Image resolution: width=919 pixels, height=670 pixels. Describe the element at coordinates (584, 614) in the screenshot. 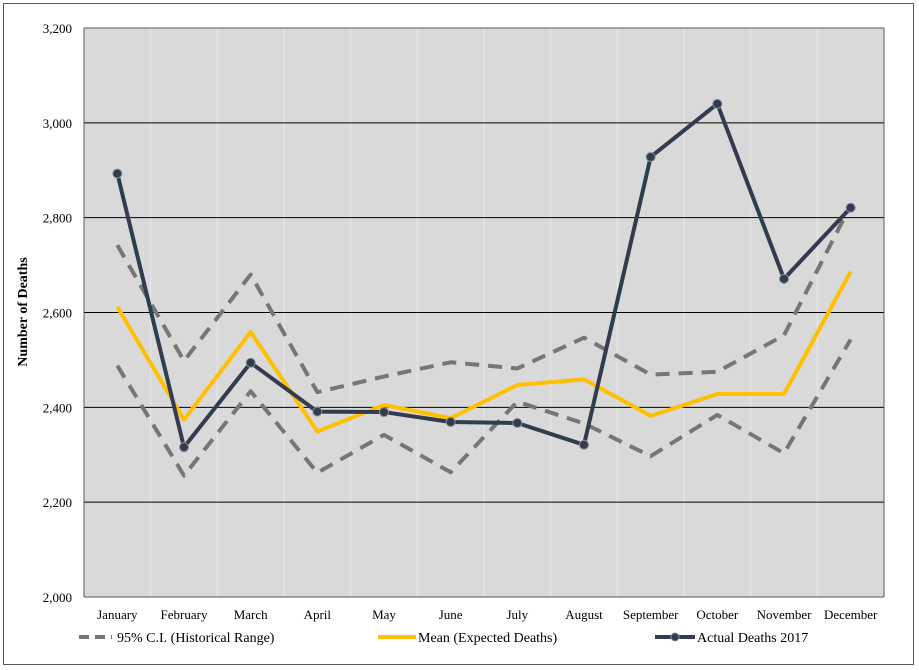

I see `x-tick-label: August` at that location.